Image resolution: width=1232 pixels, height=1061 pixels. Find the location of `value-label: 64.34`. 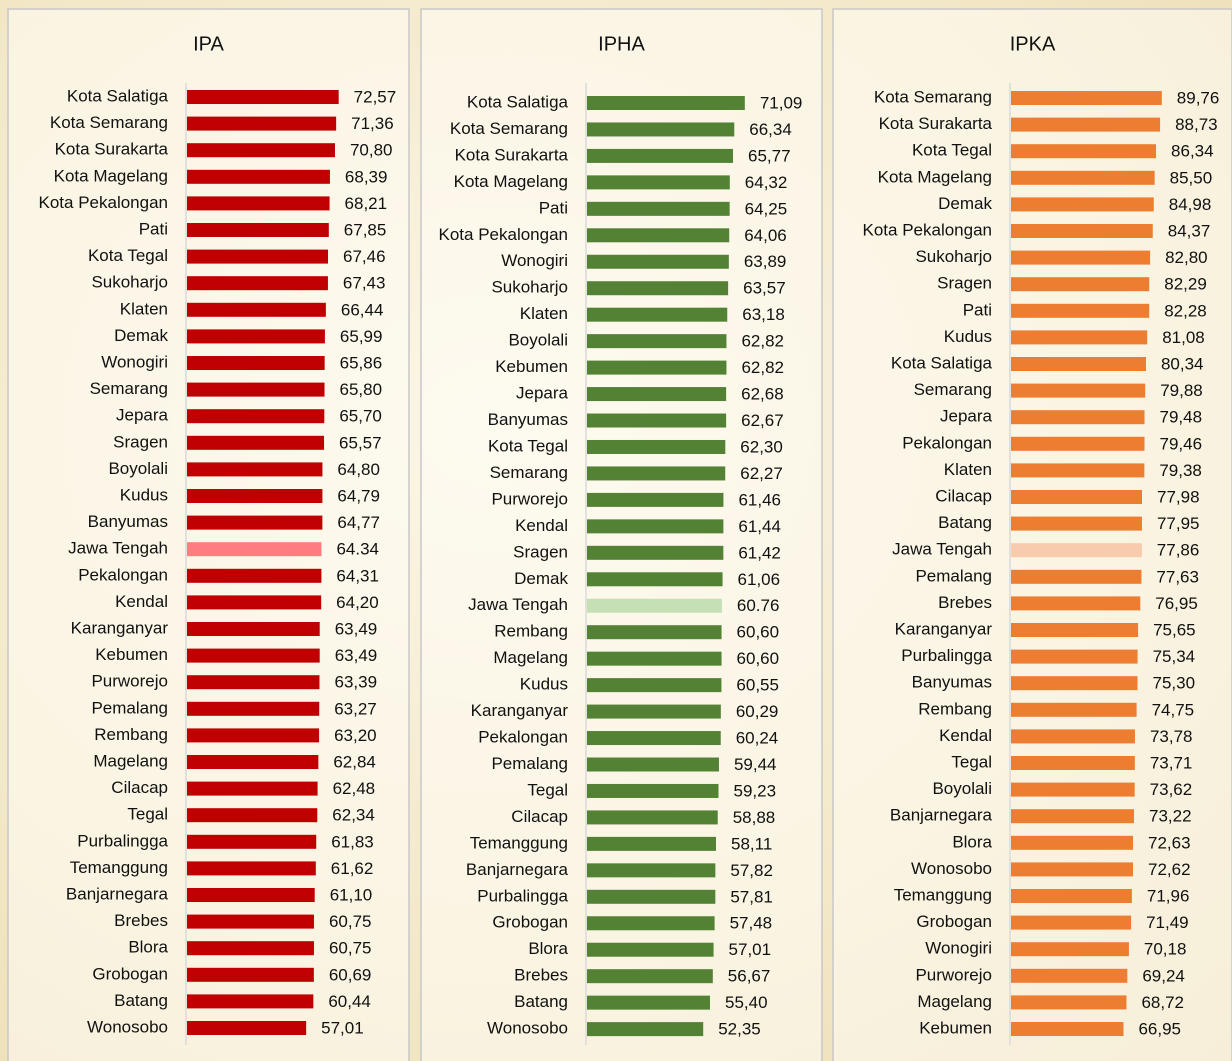

value-label: 64.34 is located at coordinates (357, 549).